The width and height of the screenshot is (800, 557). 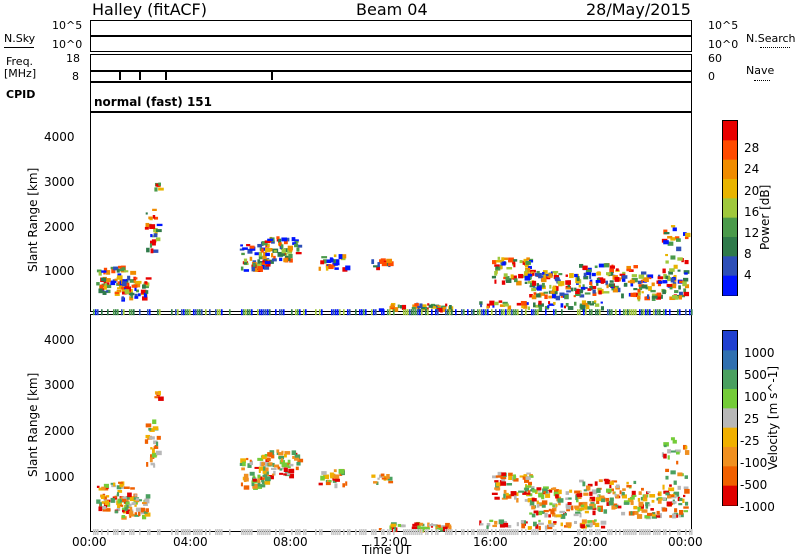 I want to click on xtick: 16:00, so click(x=490, y=542).